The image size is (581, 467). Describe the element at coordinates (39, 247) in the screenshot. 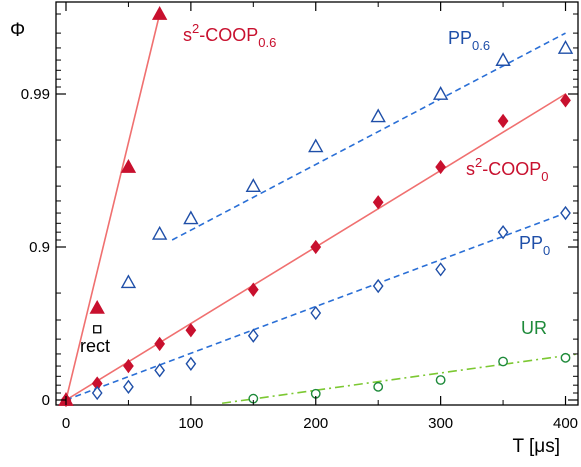

I see `y-tick-label: 0.9` at that location.